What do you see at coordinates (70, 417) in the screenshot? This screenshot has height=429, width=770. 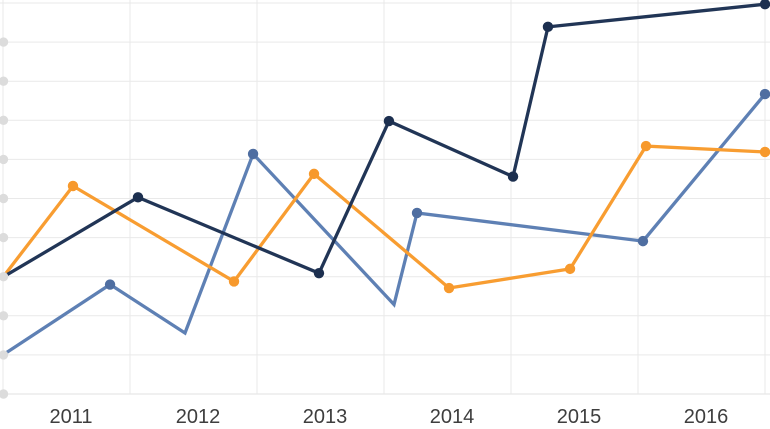 I see `x-axis-label-2011: 2011` at bounding box center [70, 417].